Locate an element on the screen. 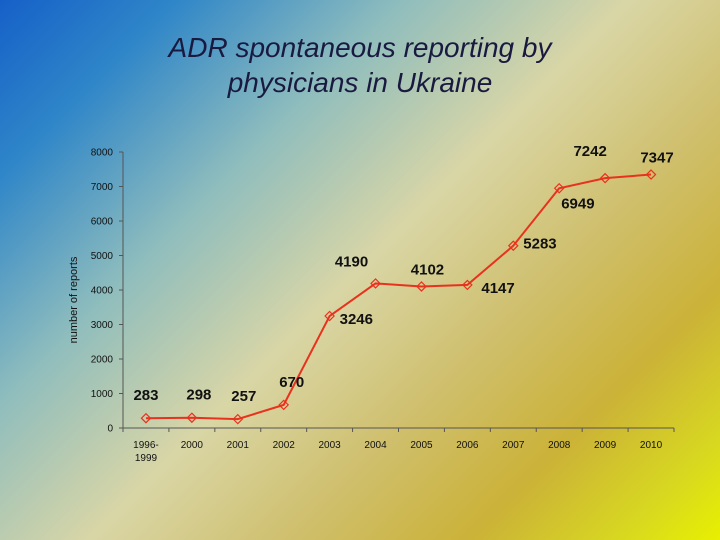 The height and width of the screenshot is (540, 720). data-label: 4102 is located at coordinates (427, 269).